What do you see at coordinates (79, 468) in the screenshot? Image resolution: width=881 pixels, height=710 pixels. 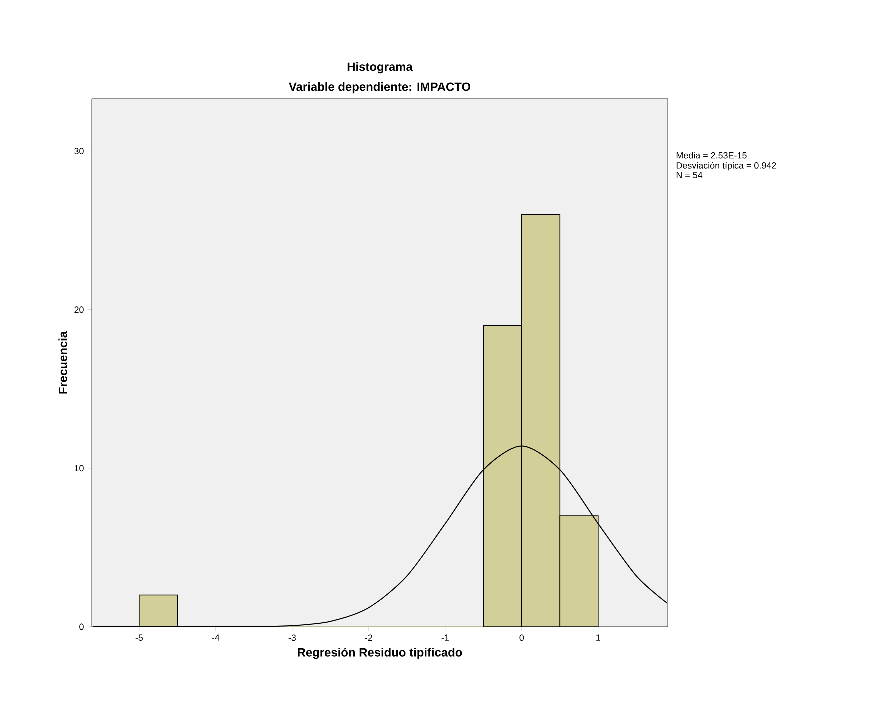 I see `y-tick-label: 10` at bounding box center [79, 468].